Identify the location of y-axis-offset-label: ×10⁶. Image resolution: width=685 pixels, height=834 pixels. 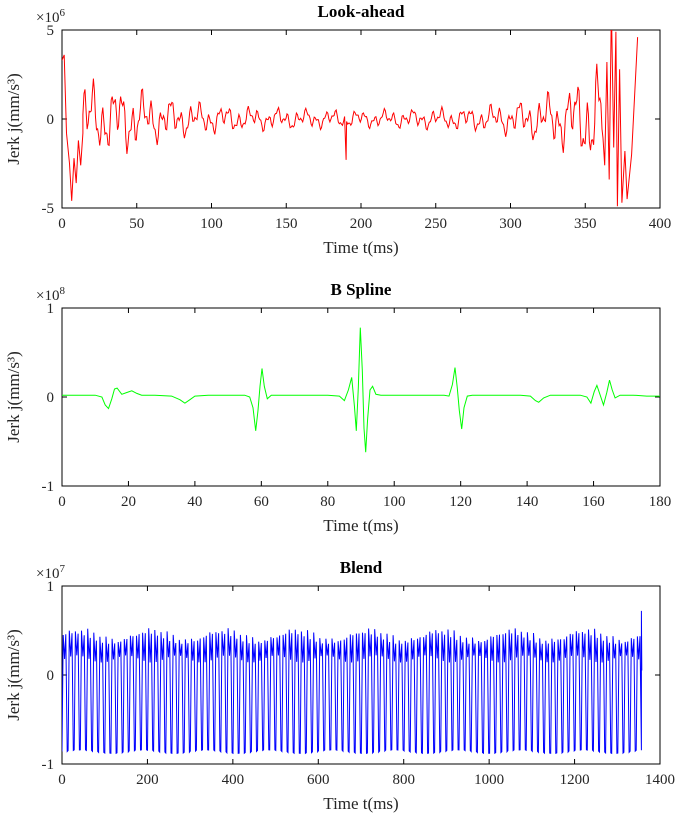
(50, 17).